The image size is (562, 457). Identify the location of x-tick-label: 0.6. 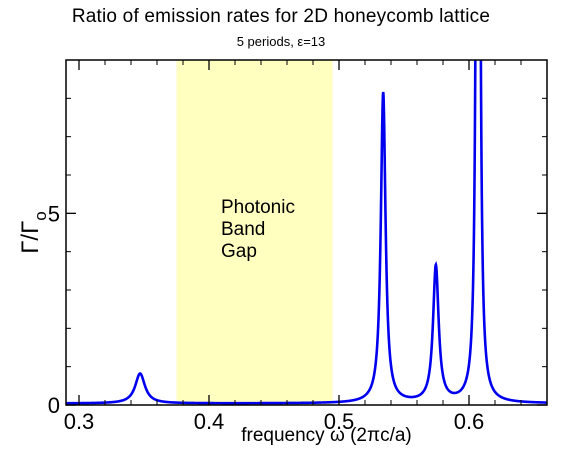
(469, 421).